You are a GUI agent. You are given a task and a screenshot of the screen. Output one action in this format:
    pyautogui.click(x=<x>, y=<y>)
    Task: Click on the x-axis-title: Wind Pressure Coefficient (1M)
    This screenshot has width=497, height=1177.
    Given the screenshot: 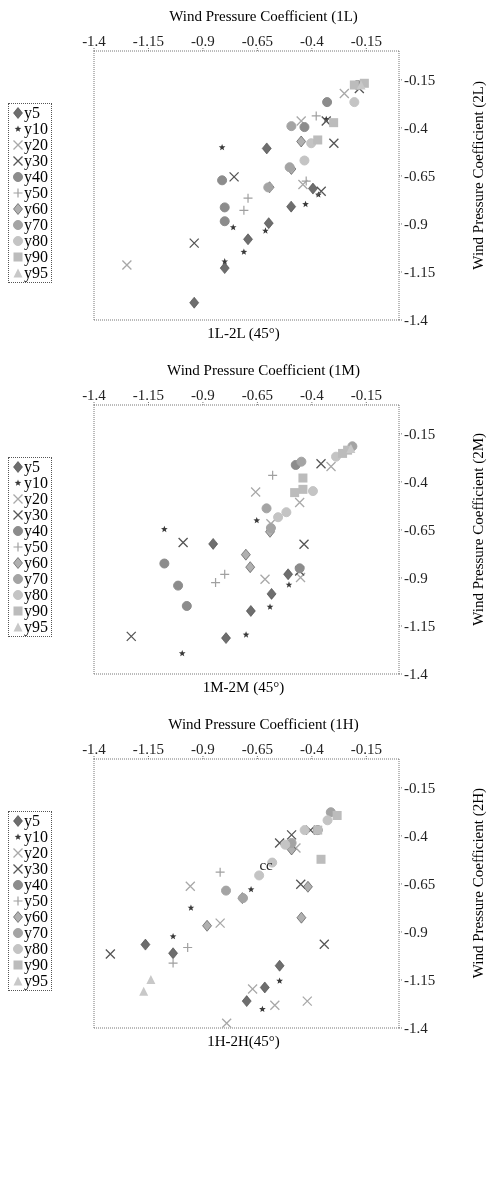 What is the action you would take?
    pyautogui.click(x=263, y=370)
    